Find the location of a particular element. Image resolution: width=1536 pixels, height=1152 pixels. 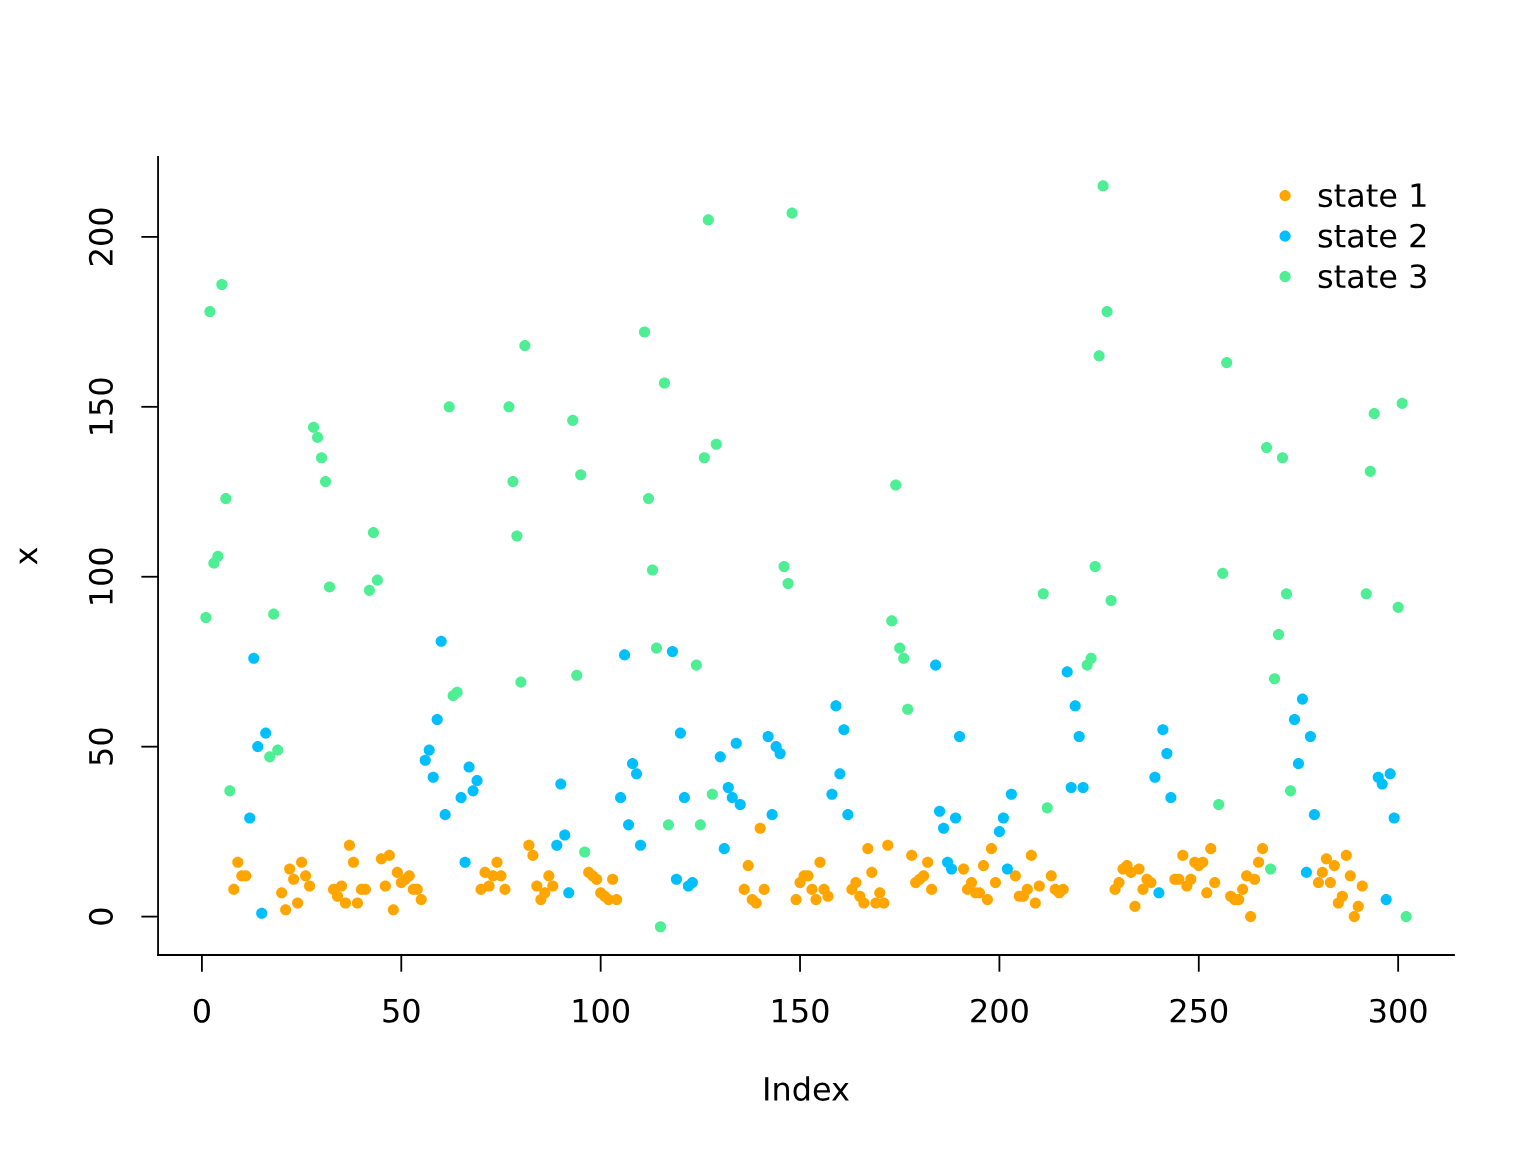

x-tick-label: 250 is located at coordinates (1199, 1010).